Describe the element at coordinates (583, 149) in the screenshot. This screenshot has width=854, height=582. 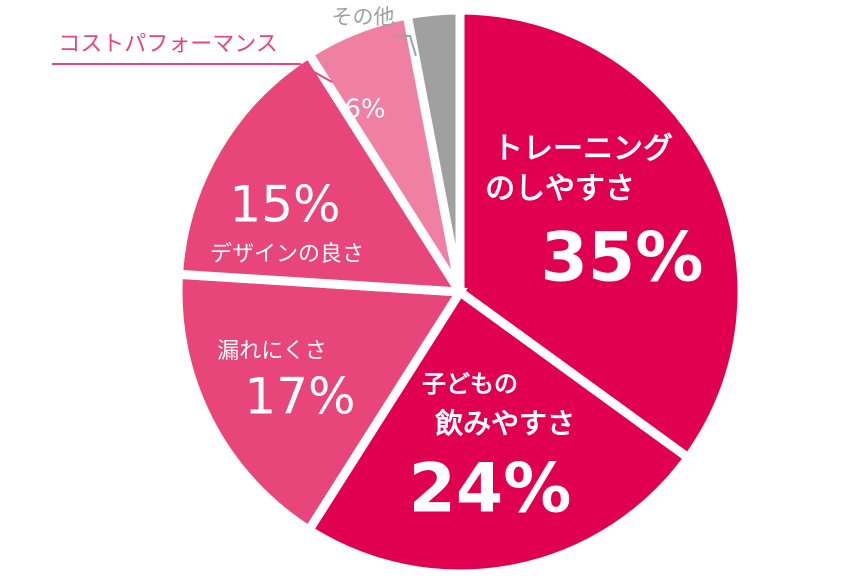
I see `slice-label: トレーニング` at that location.